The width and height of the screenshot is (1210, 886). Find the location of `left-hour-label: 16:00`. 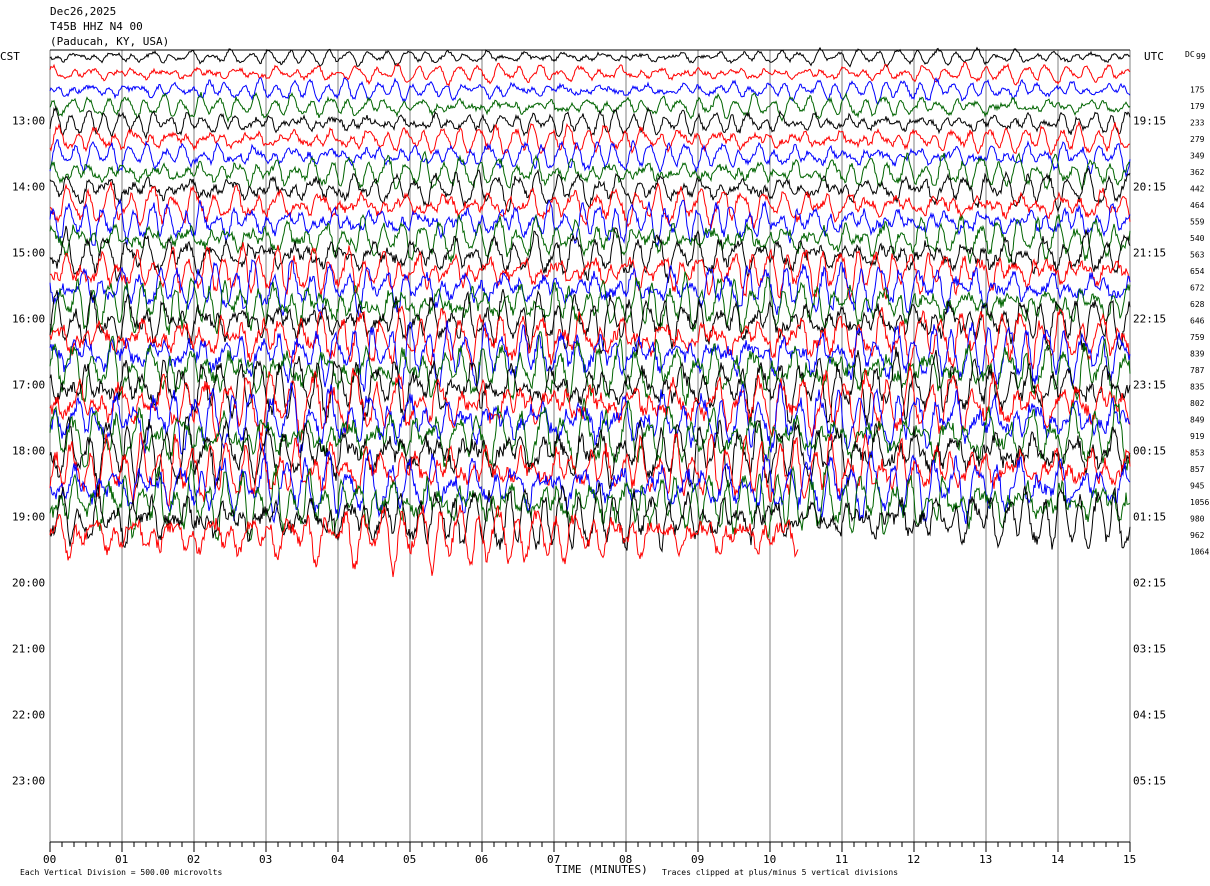

left-hour-label: 16:00 is located at coordinates (28, 318).